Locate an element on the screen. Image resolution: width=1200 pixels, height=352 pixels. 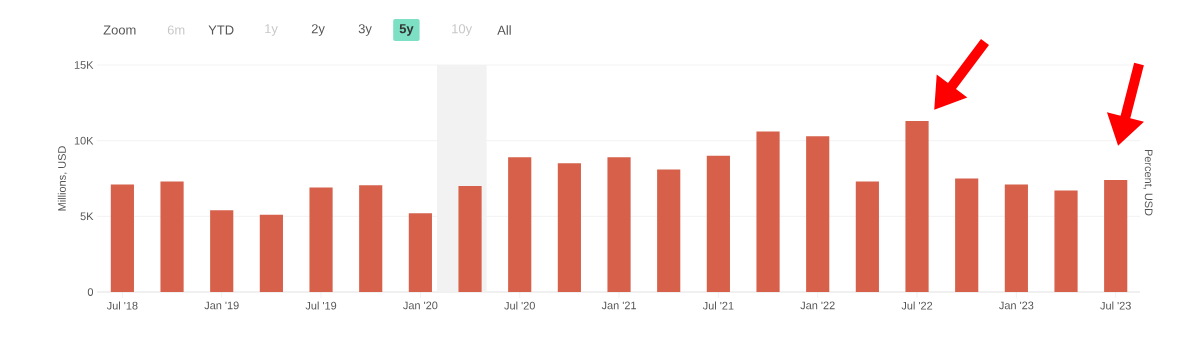
y-tick-label: 5K is located at coordinates (87, 216).